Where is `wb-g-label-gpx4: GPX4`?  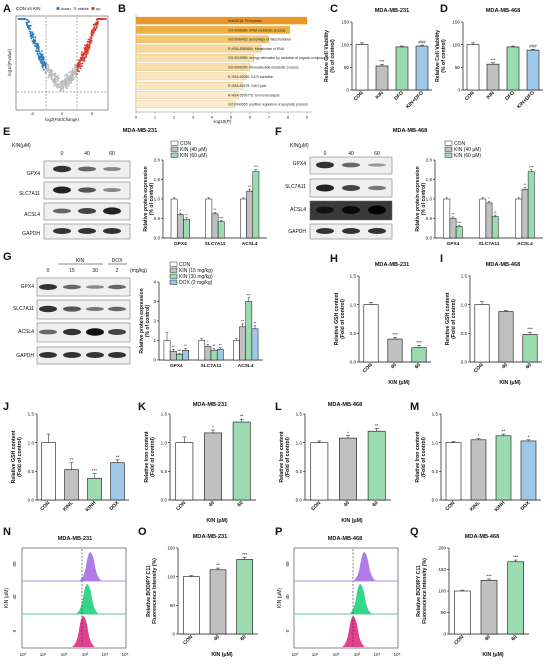 wb-g-label-gpx4: GPX4 is located at coordinates (28, 287).